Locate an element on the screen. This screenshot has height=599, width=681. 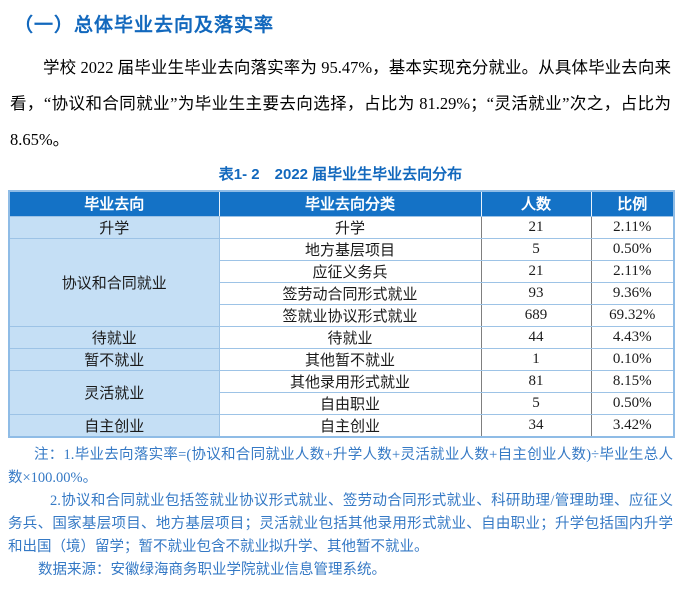
type-cell: 自主创业 is located at coordinates (350, 425).